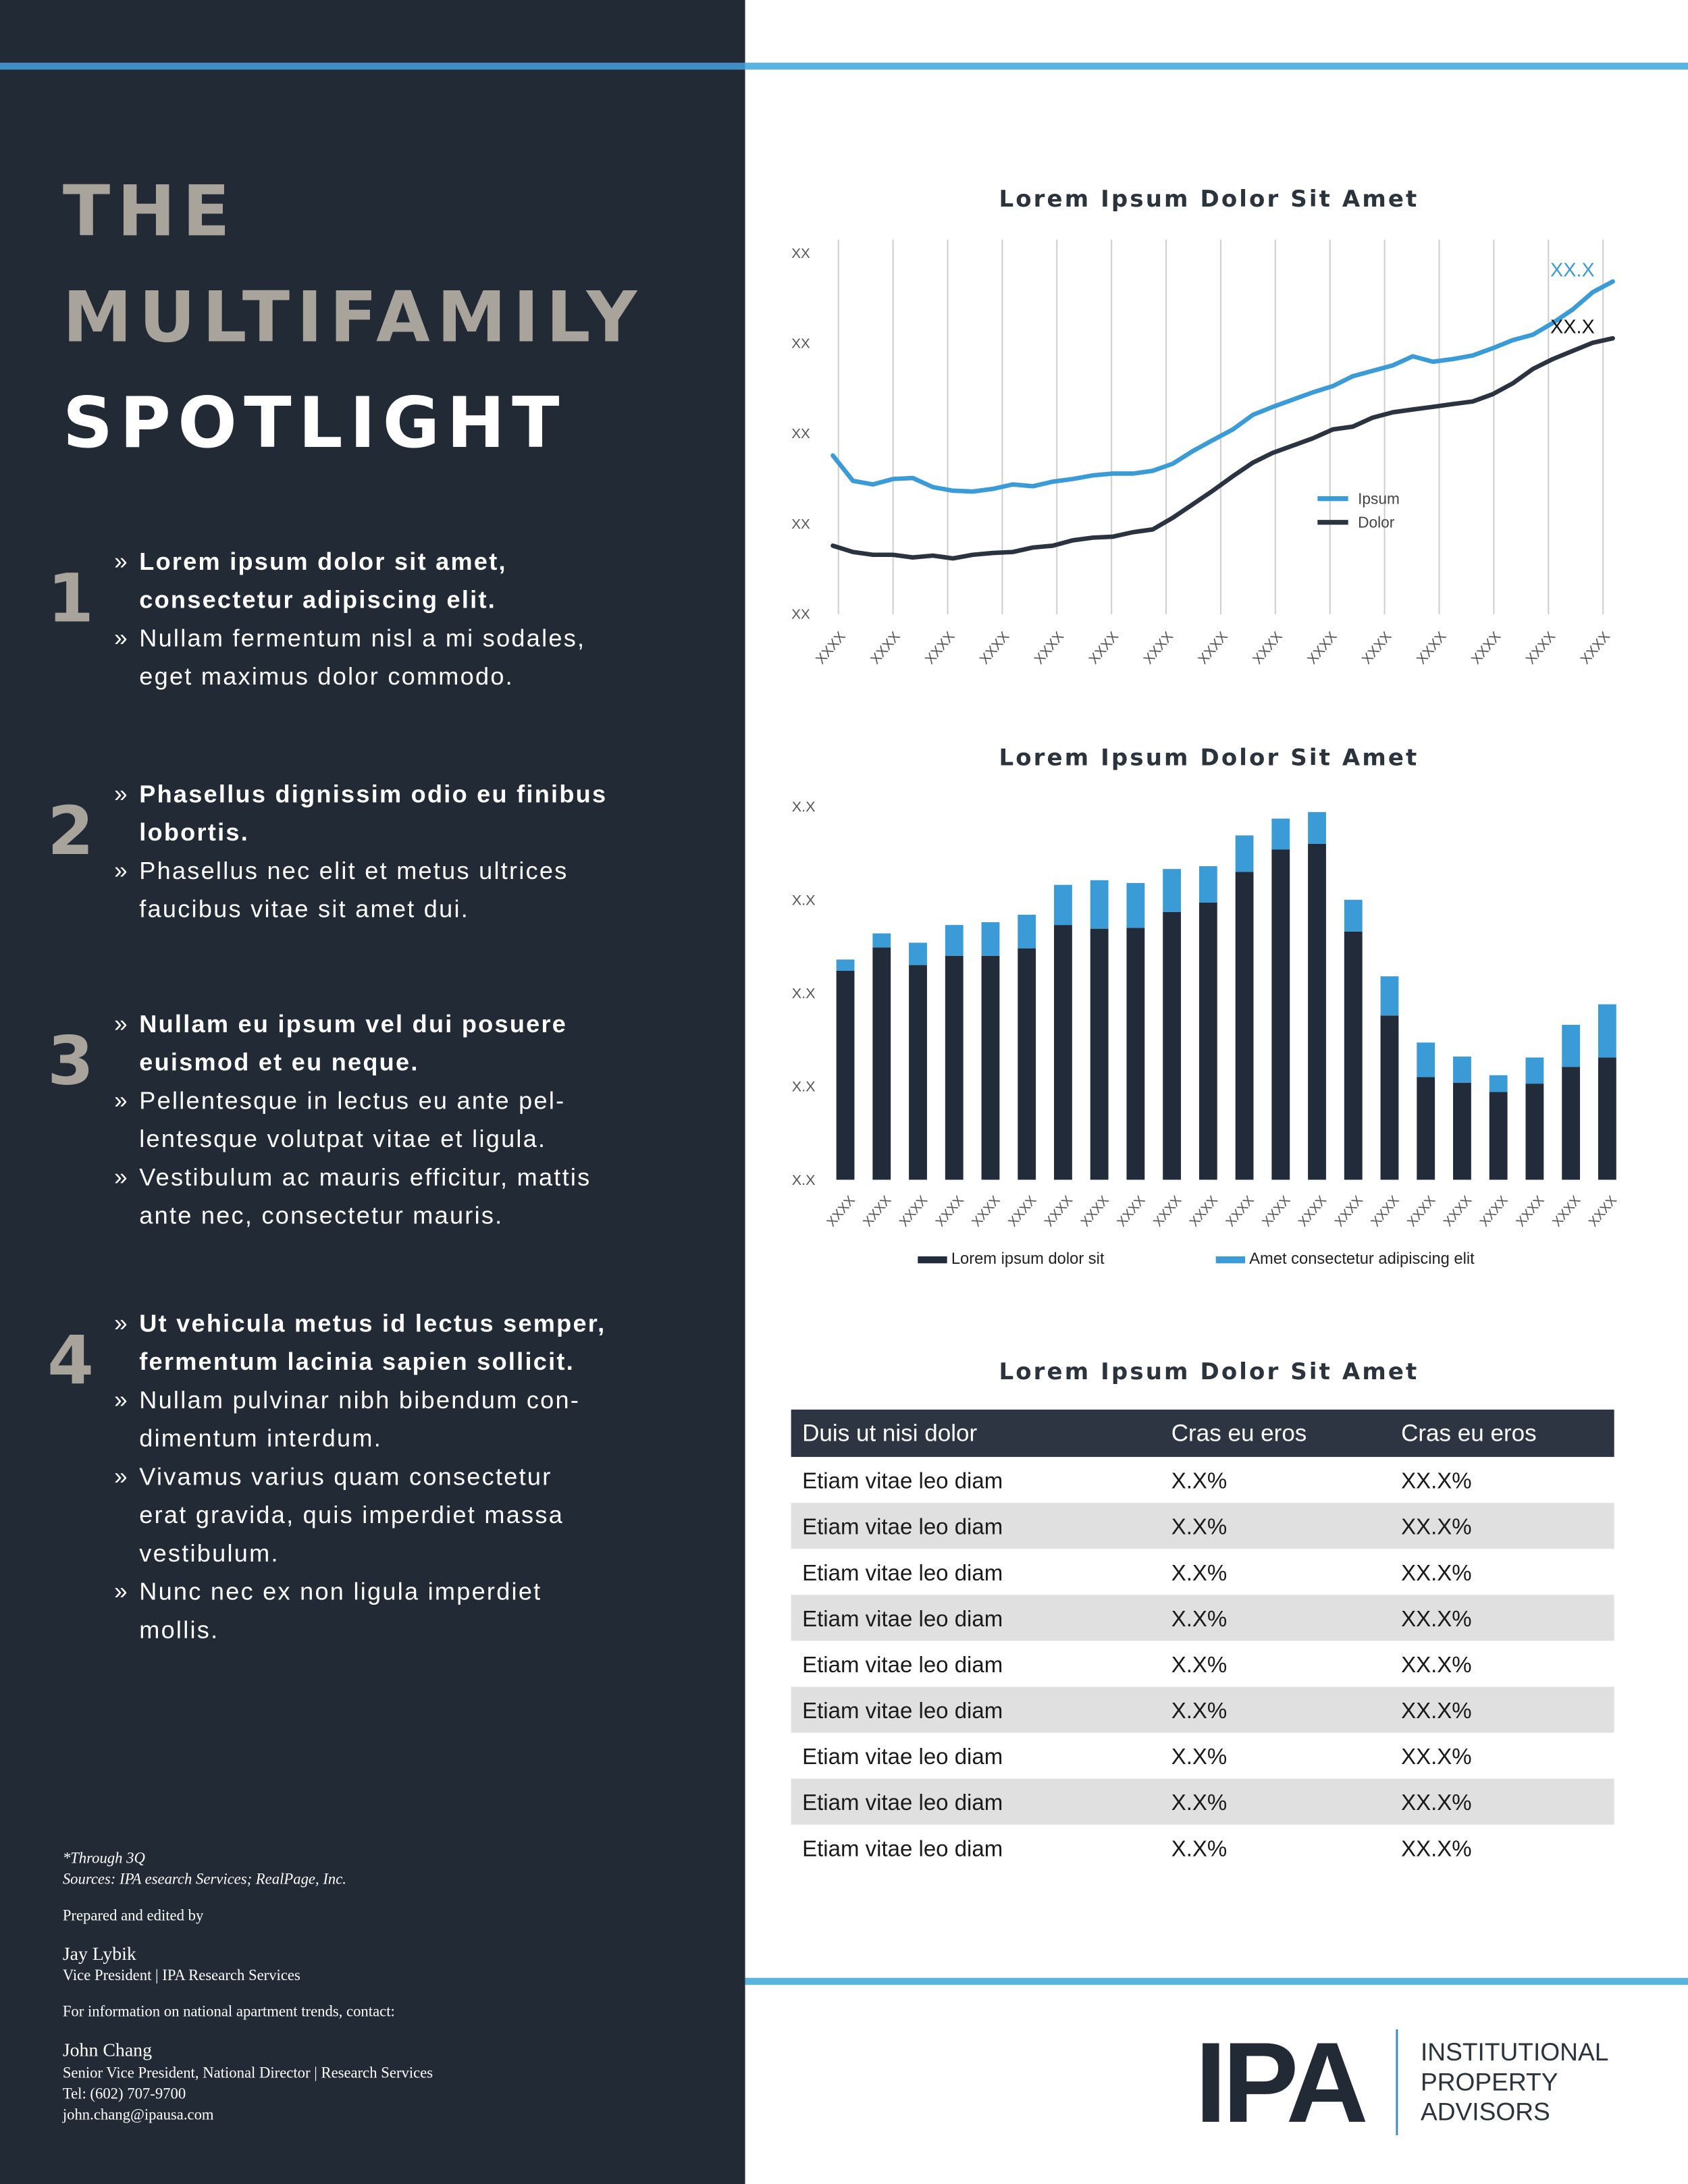 The width and height of the screenshot is (1688, 2184). I want to click on top-rule-left, so click(372, 66).